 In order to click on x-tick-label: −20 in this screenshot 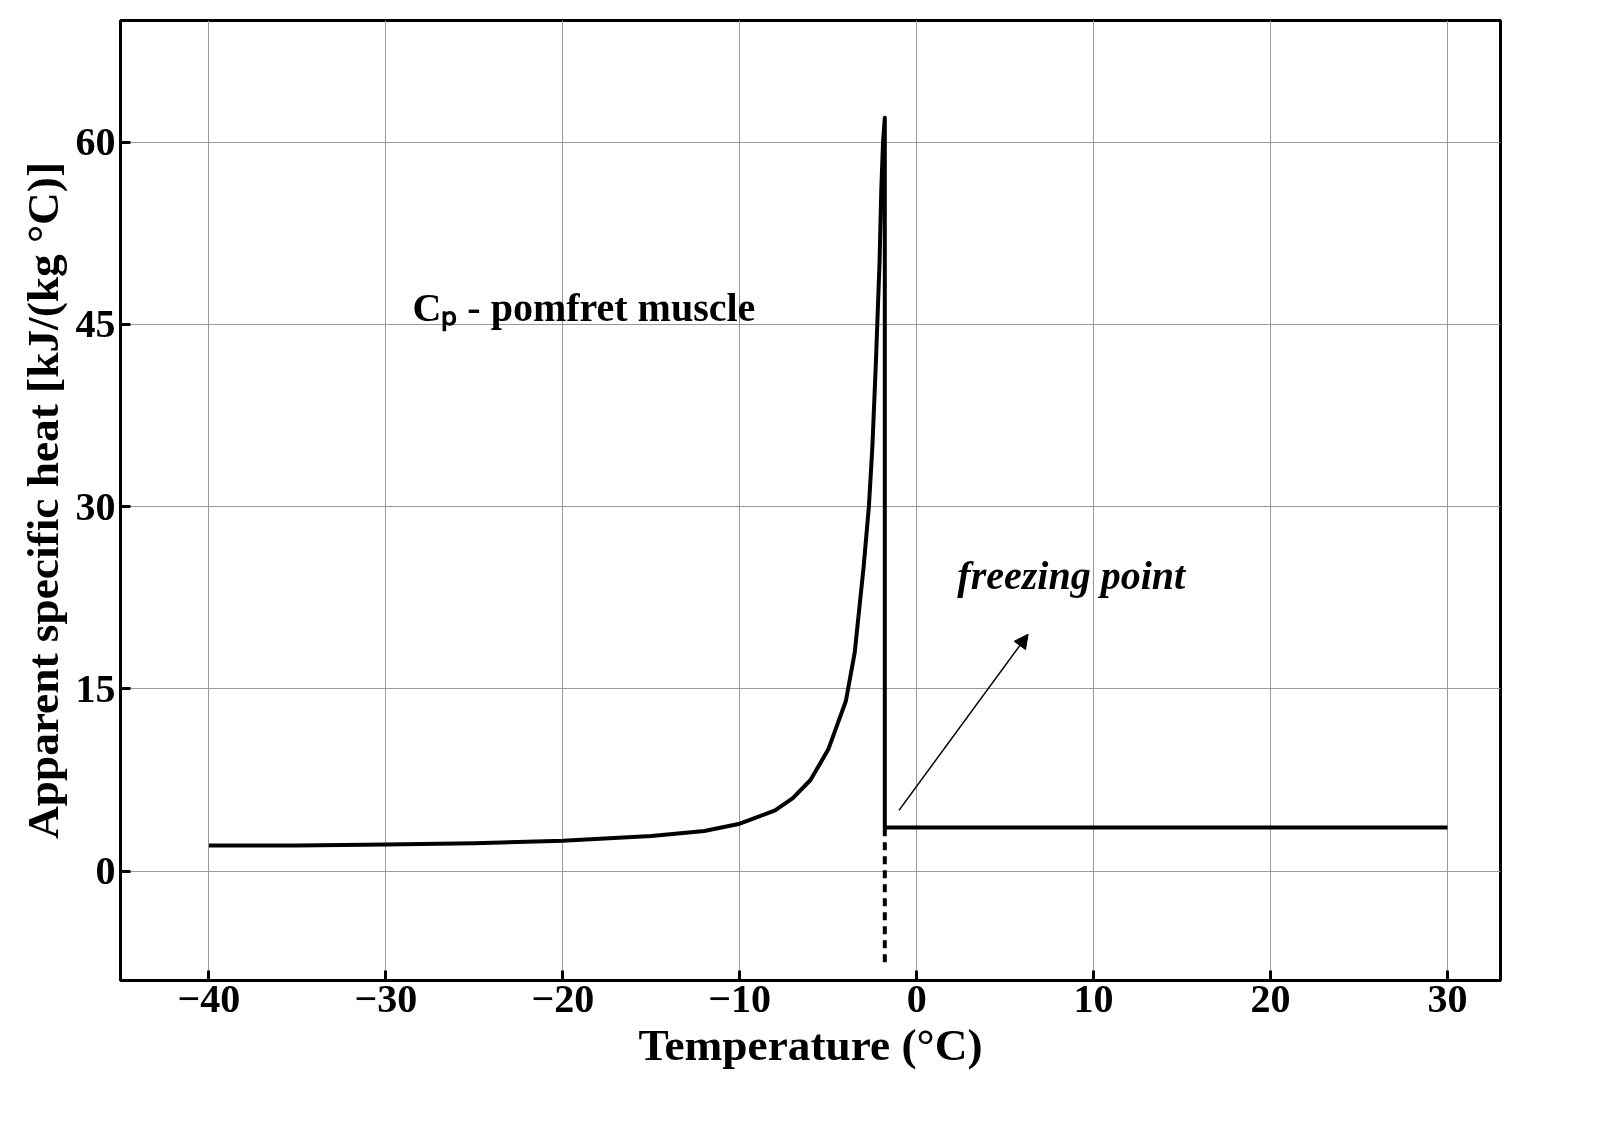, I will do `click(563, 998)`.